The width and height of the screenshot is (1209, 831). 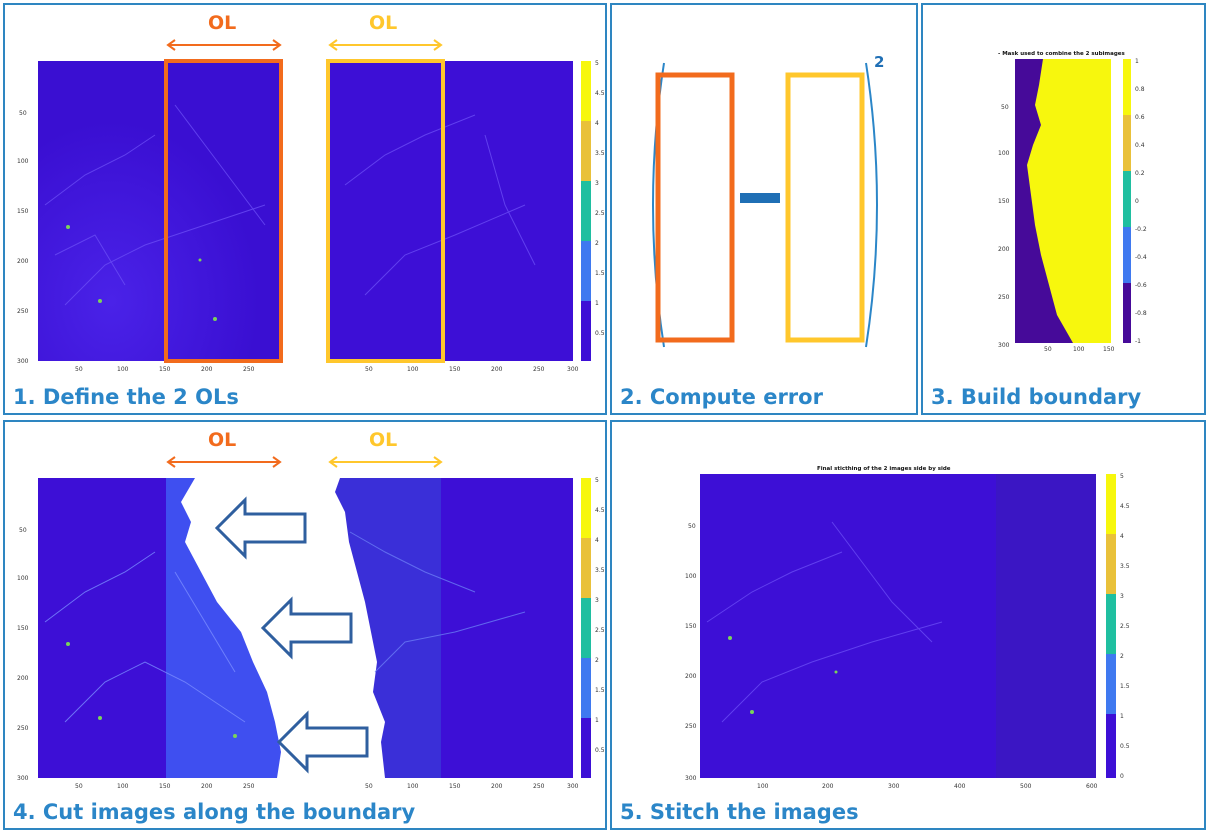 I want to click on stitched-empty-region, so click(x=1046, y=626).